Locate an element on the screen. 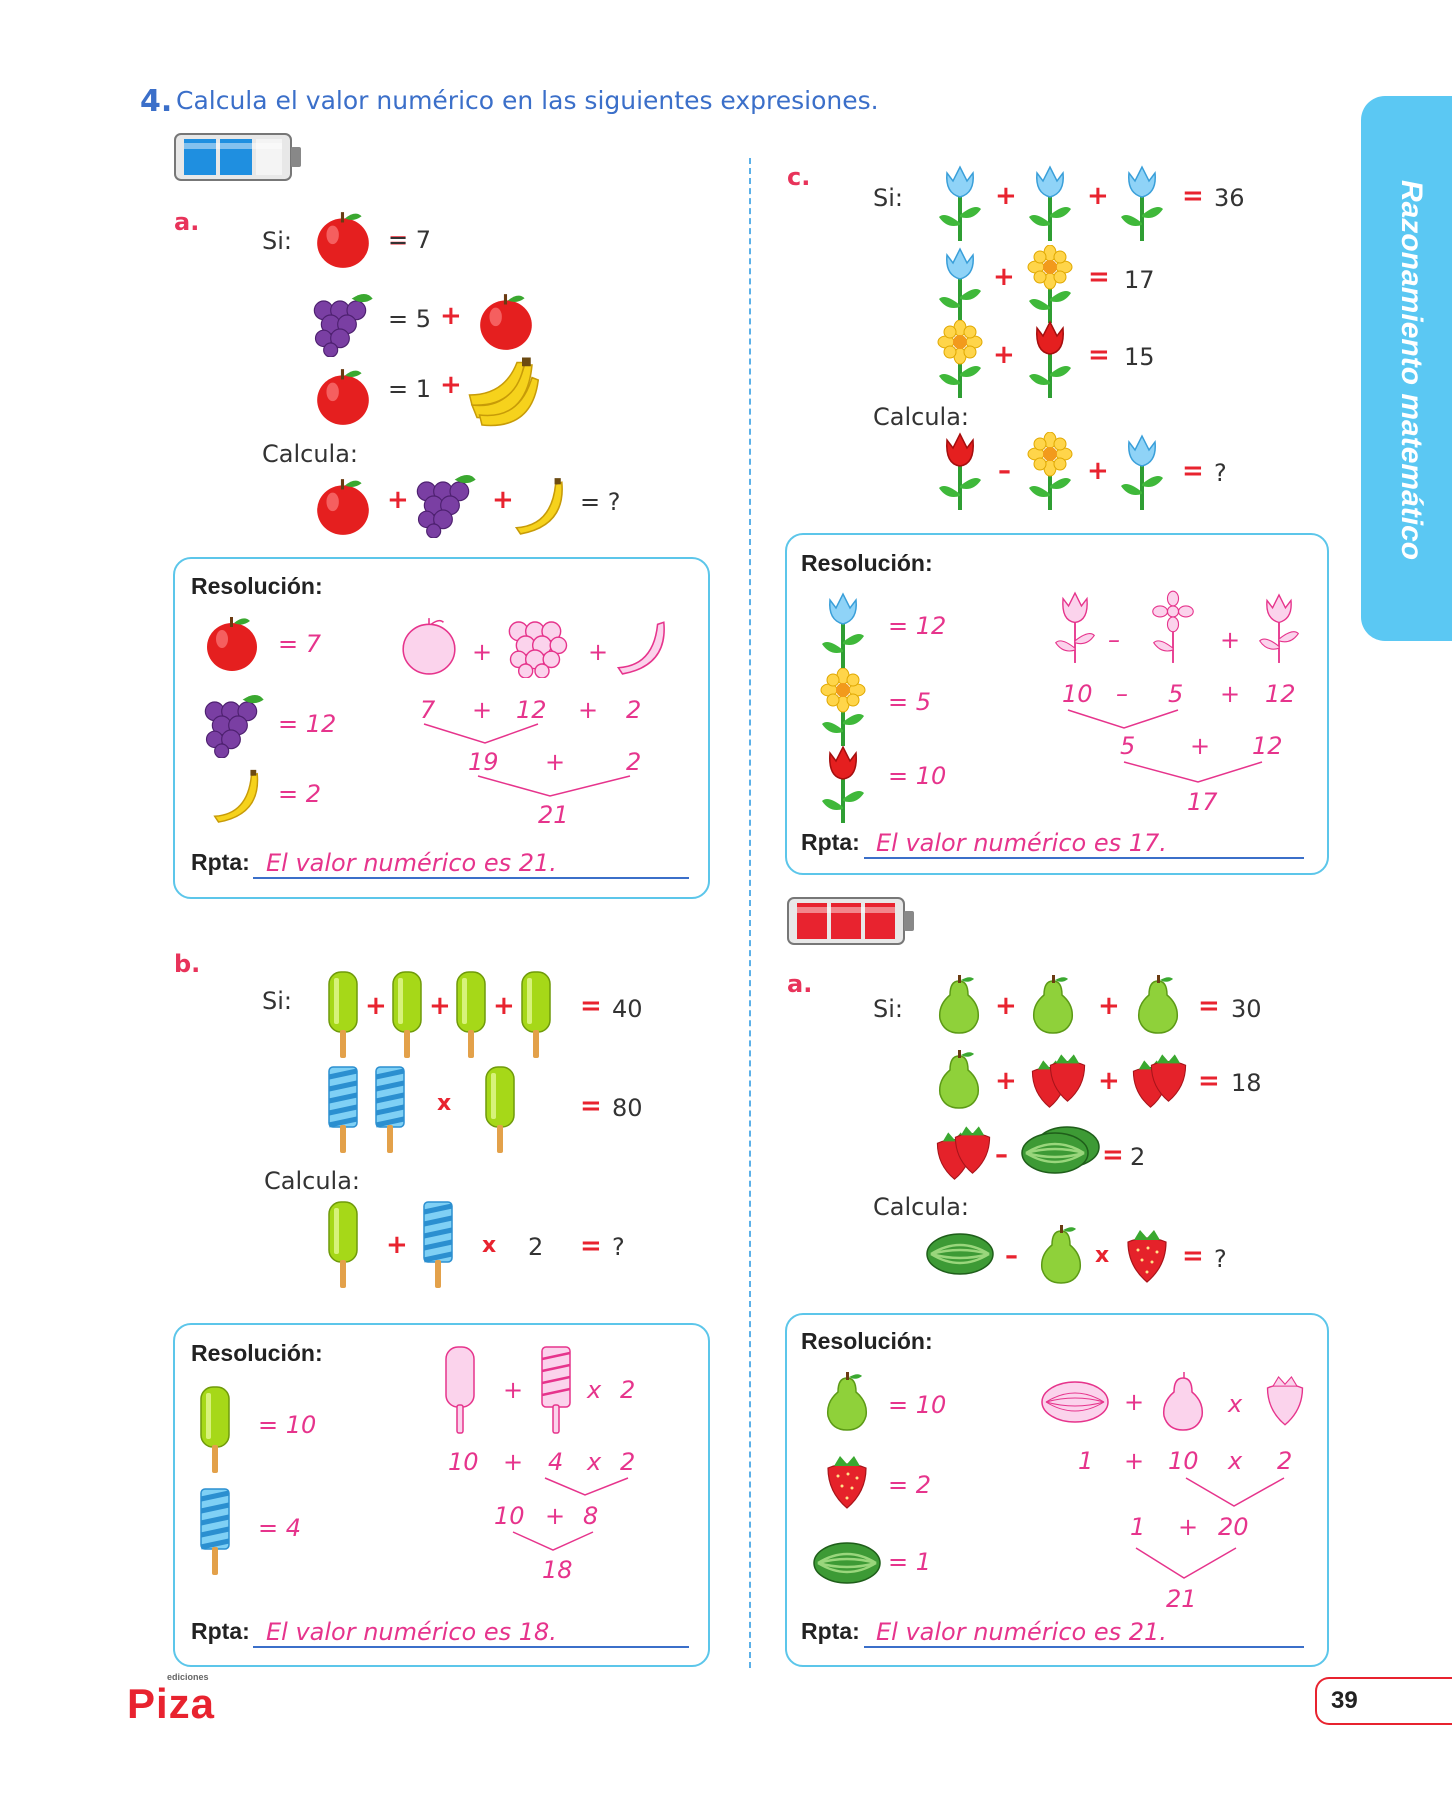 The image size is (1452, 1800). res-row2-n1: 19 is located at coordinates (483, 762).